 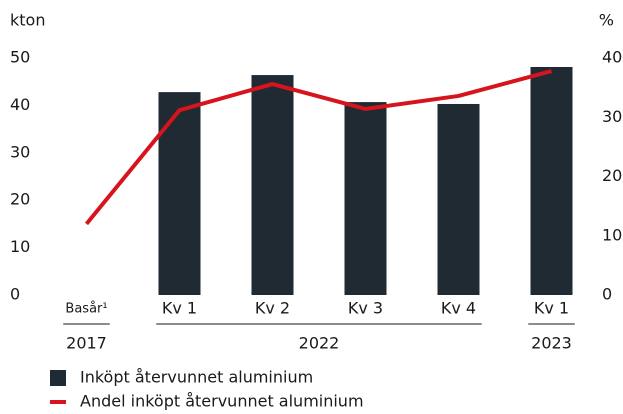 What do you see at coordinates (20, 57) in the screenshot?
I see `y-tick-label: 50` at bounding box center [20, 57].